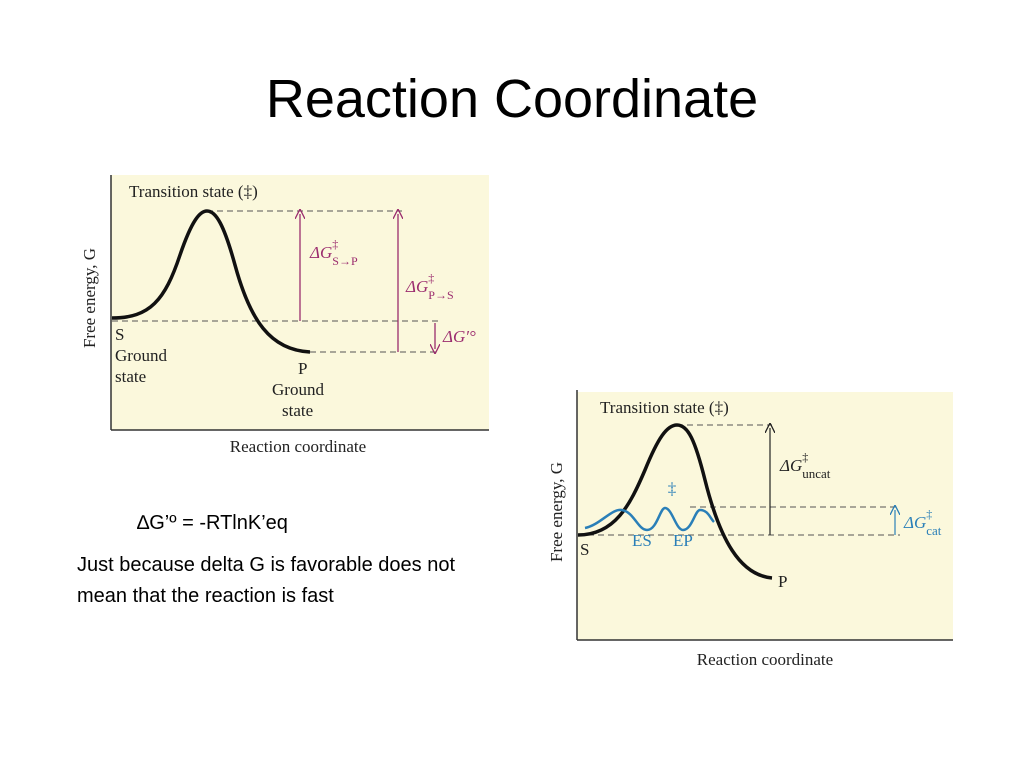  Describe the element at coordinates (649, 519) in the screenshot. I see `catalyzed-curve` at that location.